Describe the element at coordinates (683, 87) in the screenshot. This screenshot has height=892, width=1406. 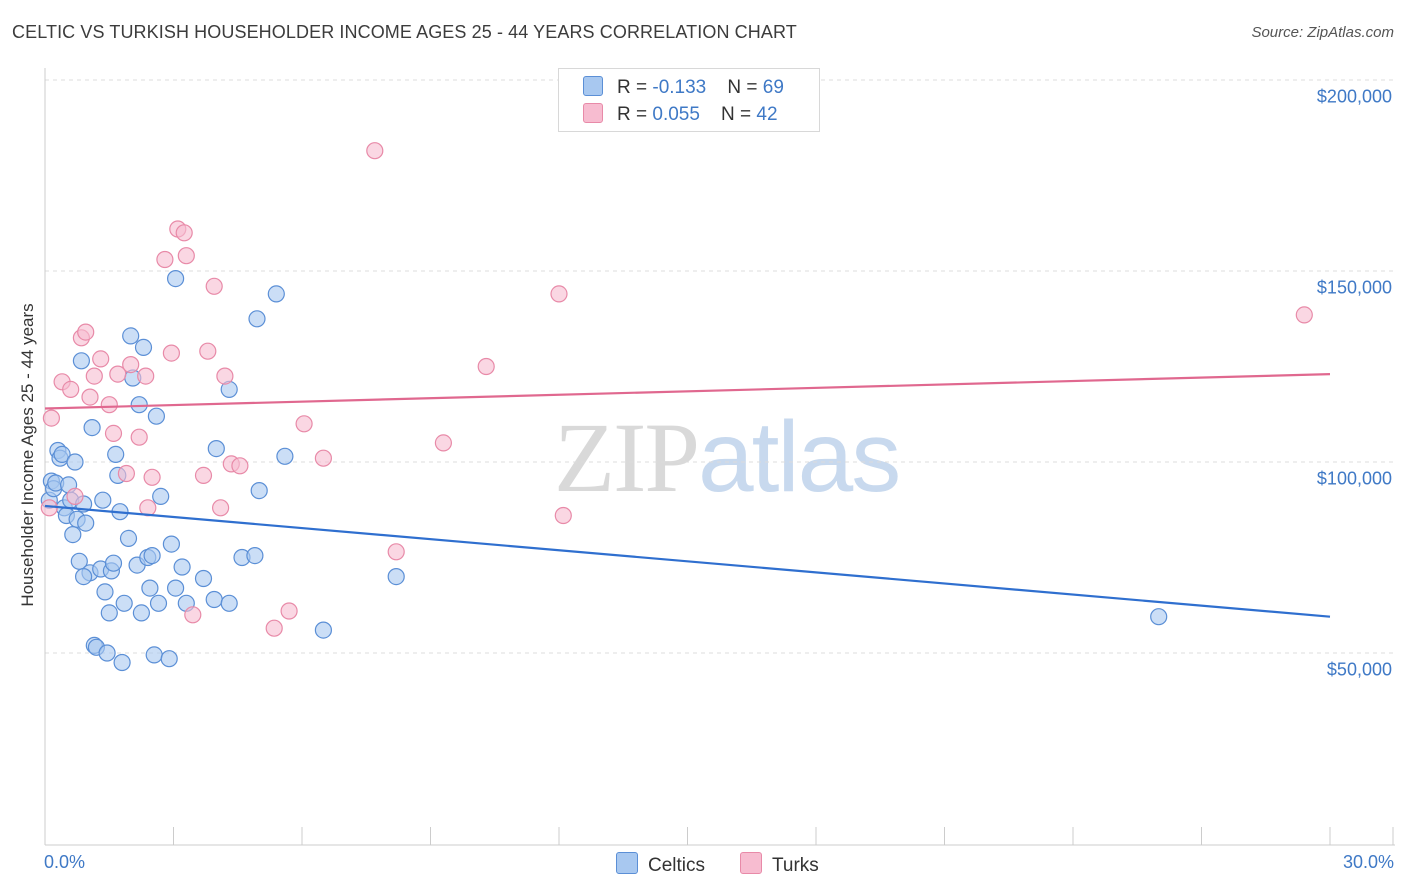
I see `legend-row-celtics: R = -0.133 N = 69` at that location.